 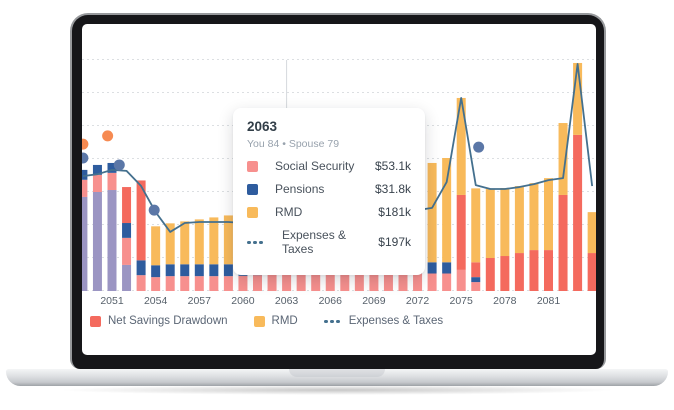 I want to click on bar-segment-rmd-2082, so click(x=563, y=159).